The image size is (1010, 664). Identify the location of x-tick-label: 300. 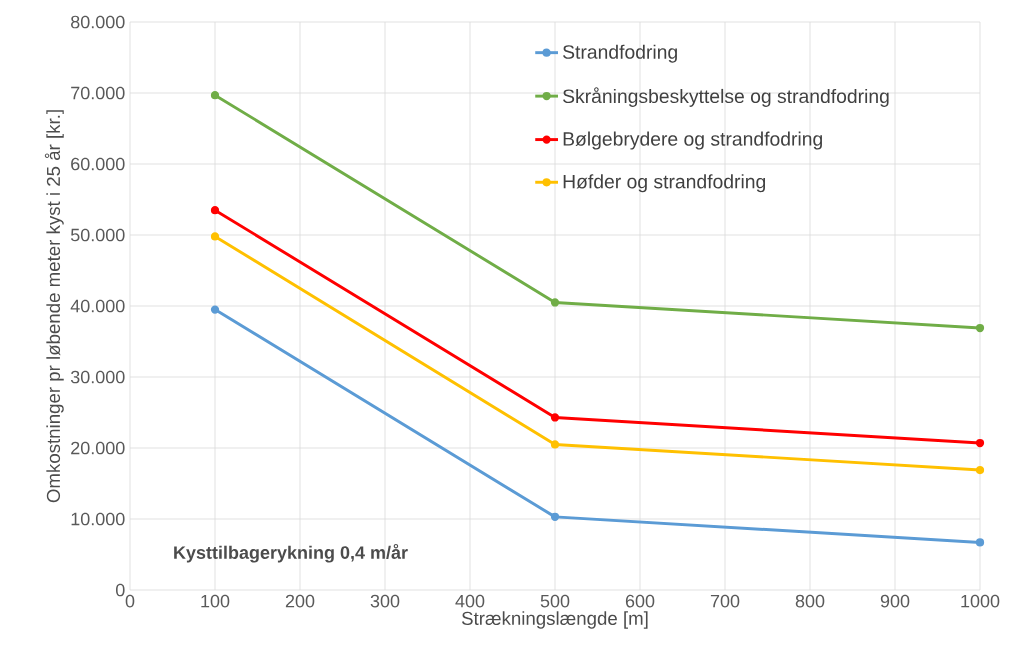
(385, 601).